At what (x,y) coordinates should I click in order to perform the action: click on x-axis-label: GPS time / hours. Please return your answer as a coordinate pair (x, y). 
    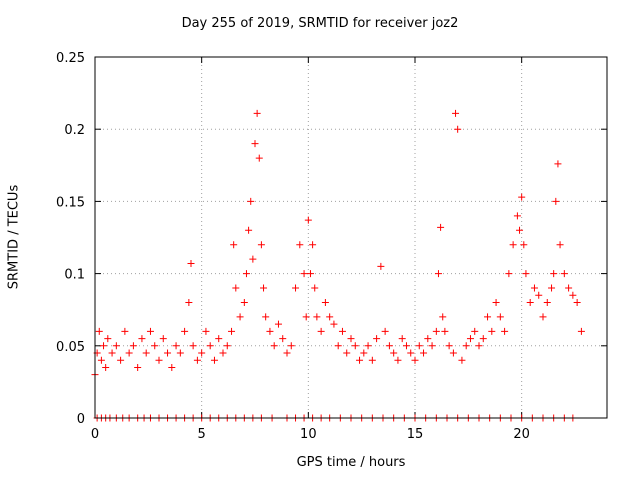
    Looking at the image, I should click on (351, 462).